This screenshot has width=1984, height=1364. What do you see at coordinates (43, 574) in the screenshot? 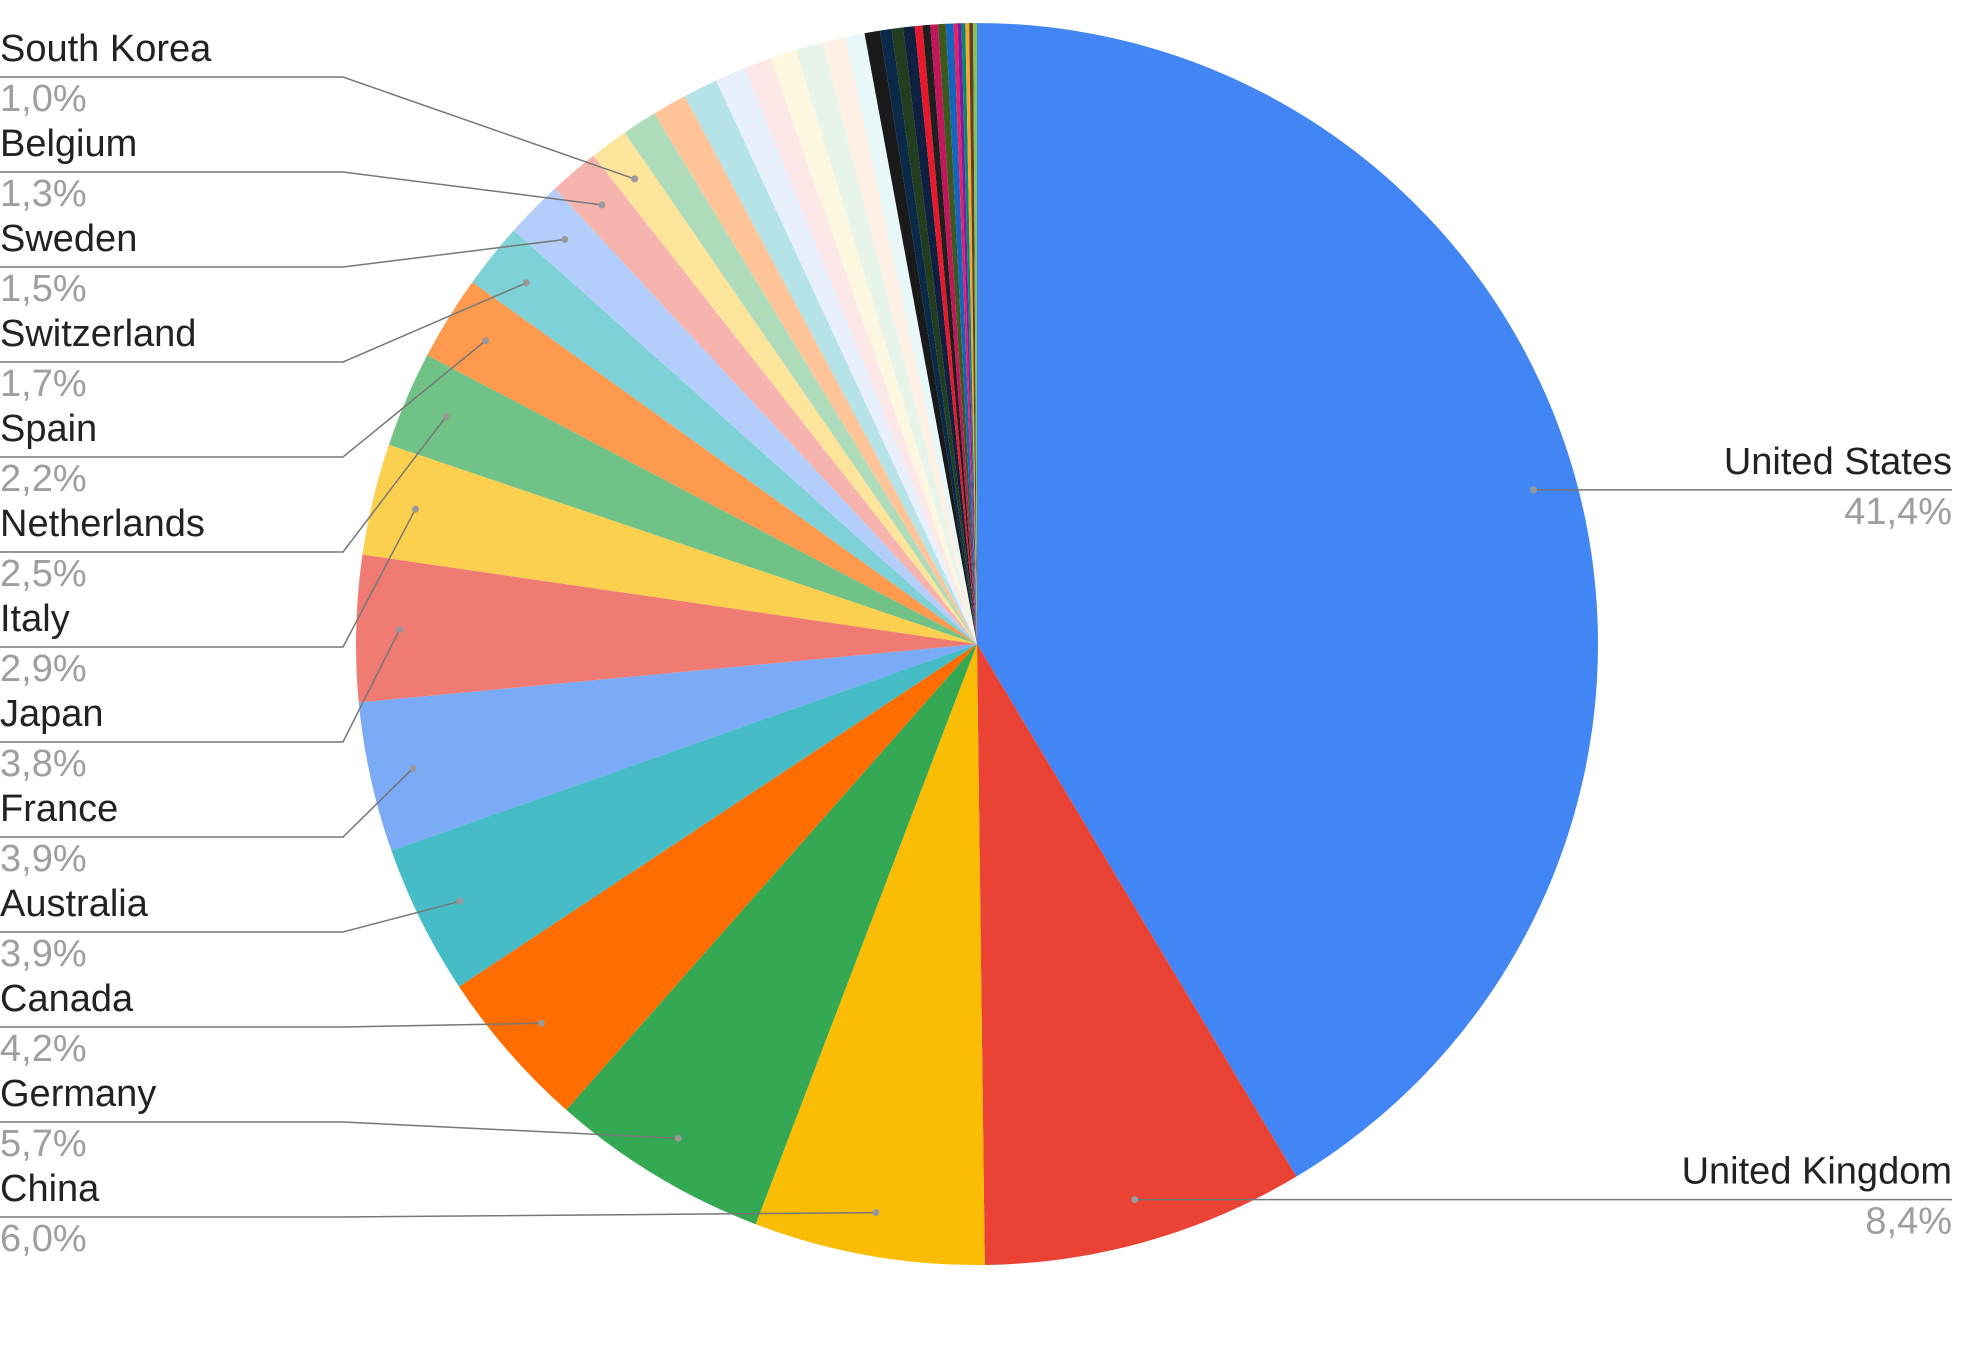
I see `slice-value-label: 2,5%` at bounding box center [43, 574].